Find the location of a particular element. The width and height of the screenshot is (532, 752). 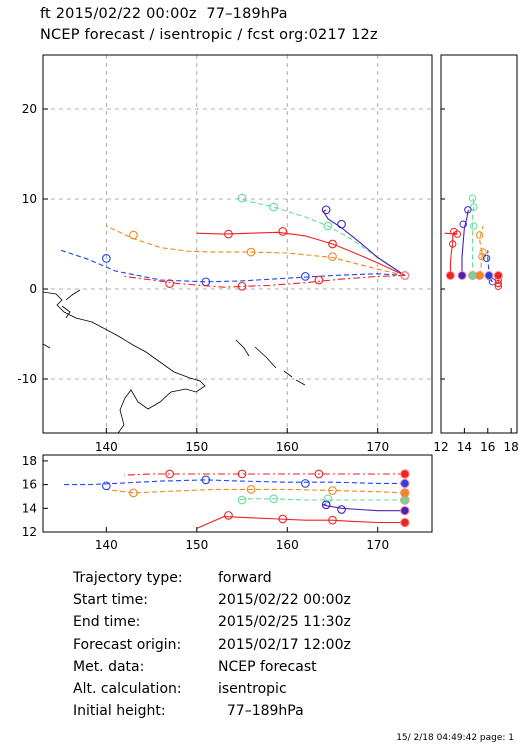

map-xtick-label-160: 160 is located at coordinates (287, 447).